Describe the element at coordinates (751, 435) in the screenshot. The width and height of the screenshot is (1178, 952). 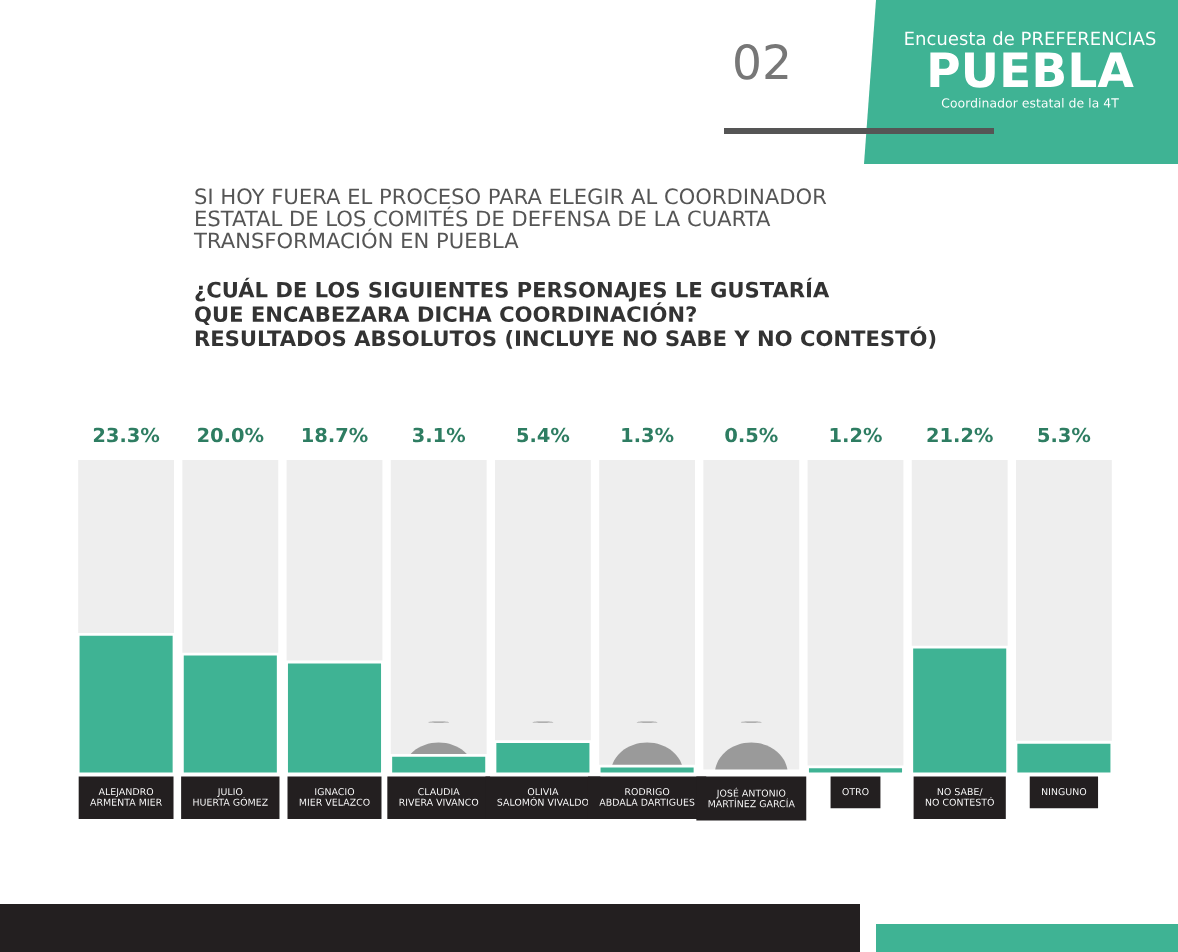
I see `data-label: 0.5%` at that location.